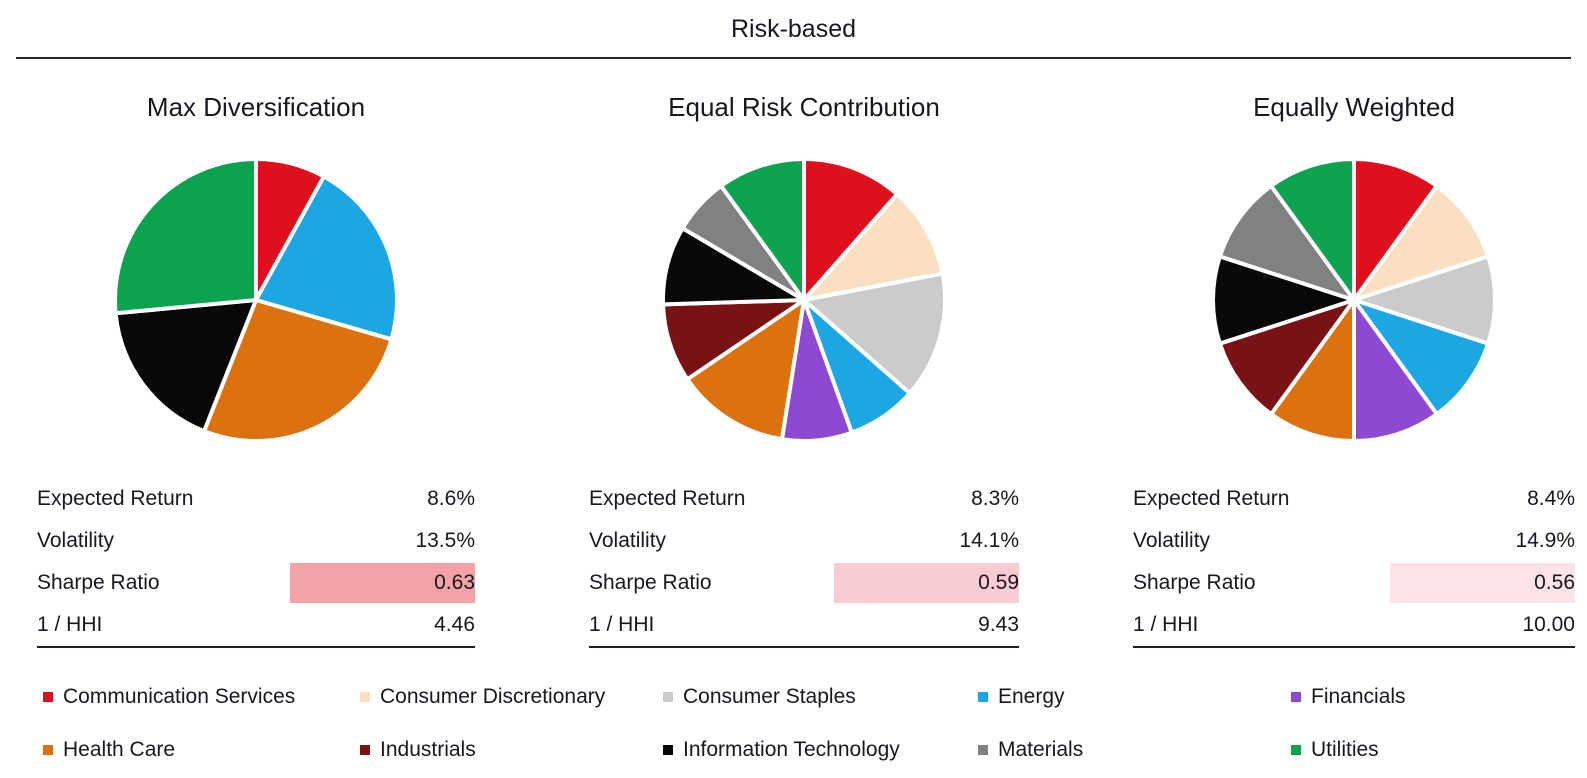 The width and height of the screenshot is (1587, 778). Describe the element at coordinates (382, 583) in the screenshot. I see `sharpe-ratio-value: 0.63` at that location.